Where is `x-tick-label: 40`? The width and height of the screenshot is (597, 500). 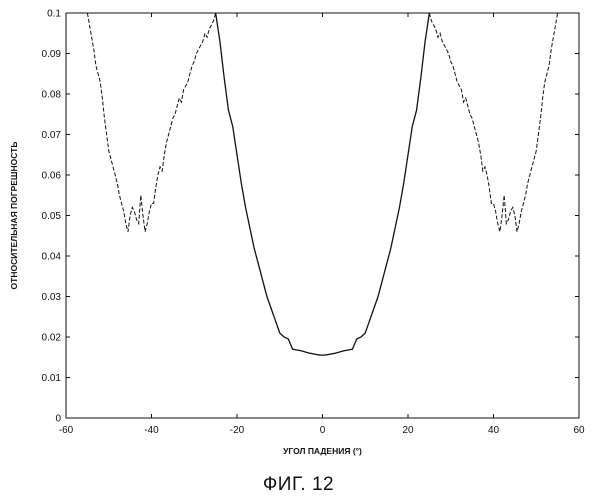 x-tick-label: 40 is located at coordinates (494, 430).